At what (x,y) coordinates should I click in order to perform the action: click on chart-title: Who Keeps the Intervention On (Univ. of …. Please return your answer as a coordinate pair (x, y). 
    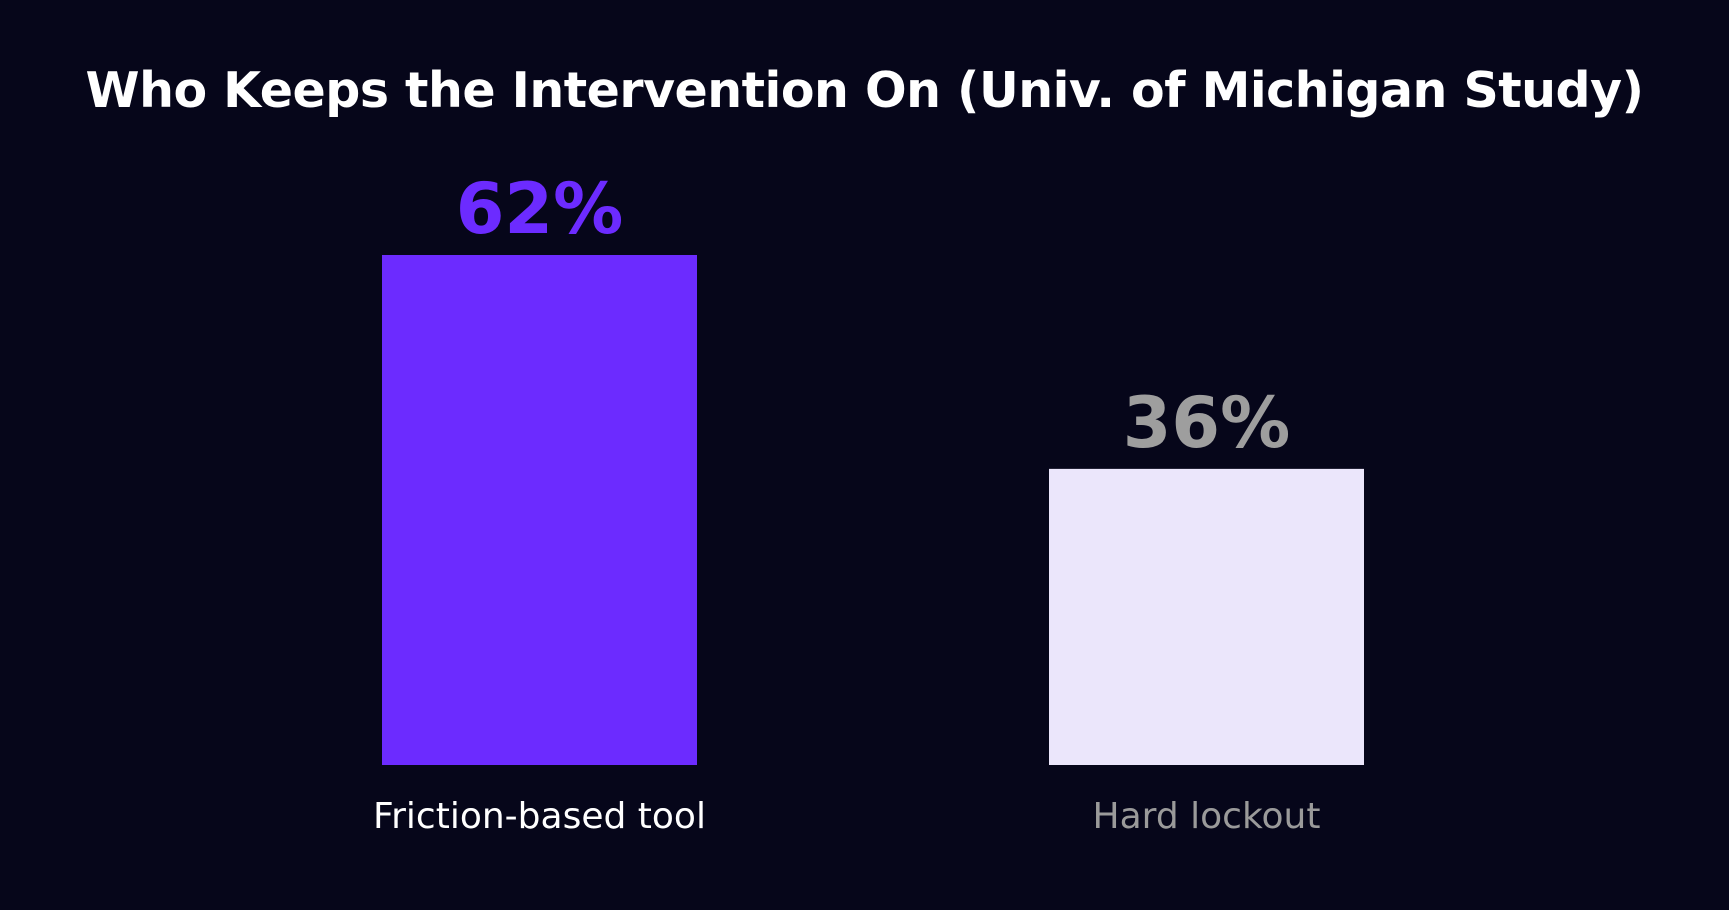
    Looking at the image, I should click on (864, 90).